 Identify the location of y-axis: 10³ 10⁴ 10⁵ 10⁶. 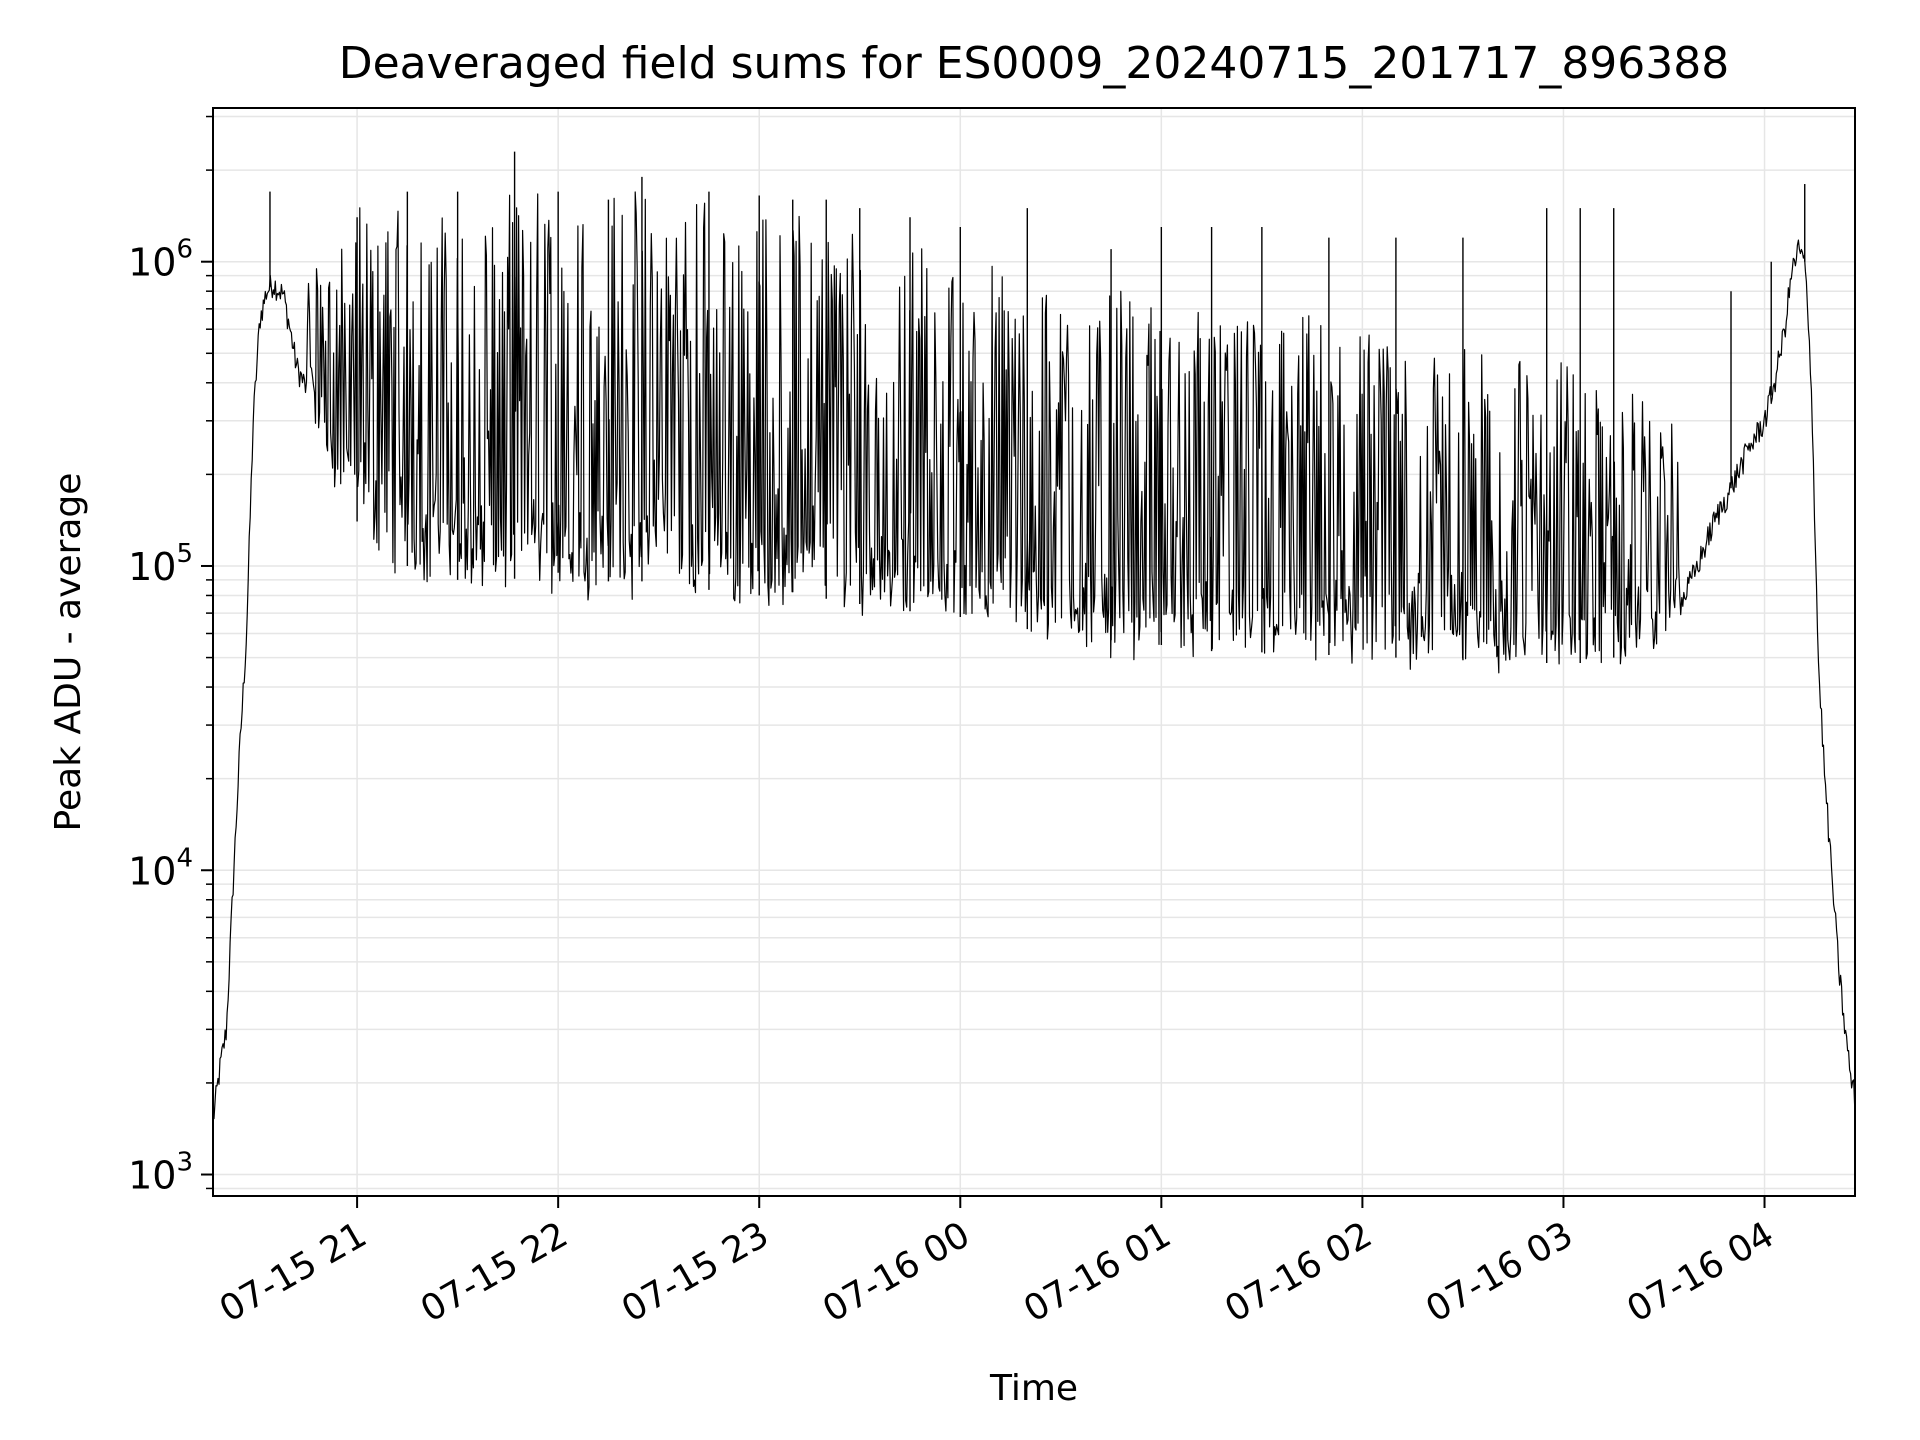
(170, 656).